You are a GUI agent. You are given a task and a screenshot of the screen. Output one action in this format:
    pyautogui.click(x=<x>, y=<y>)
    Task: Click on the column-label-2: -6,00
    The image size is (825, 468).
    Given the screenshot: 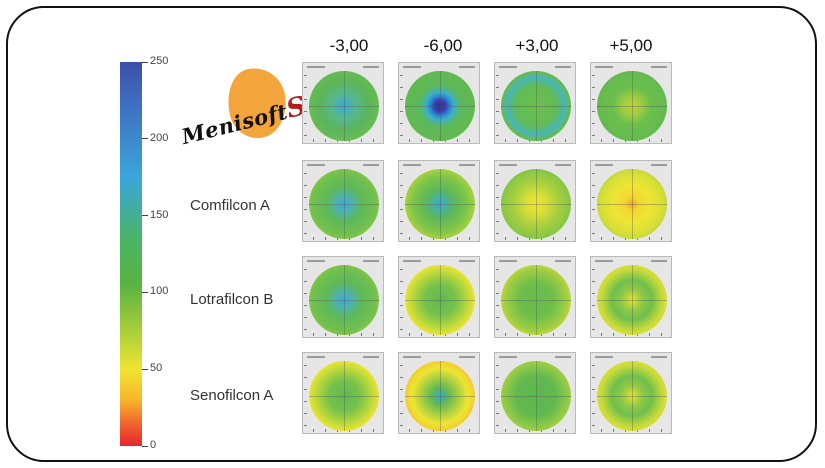 What is the action you would take?
    pyautogui.click(x=443, y=45)
    